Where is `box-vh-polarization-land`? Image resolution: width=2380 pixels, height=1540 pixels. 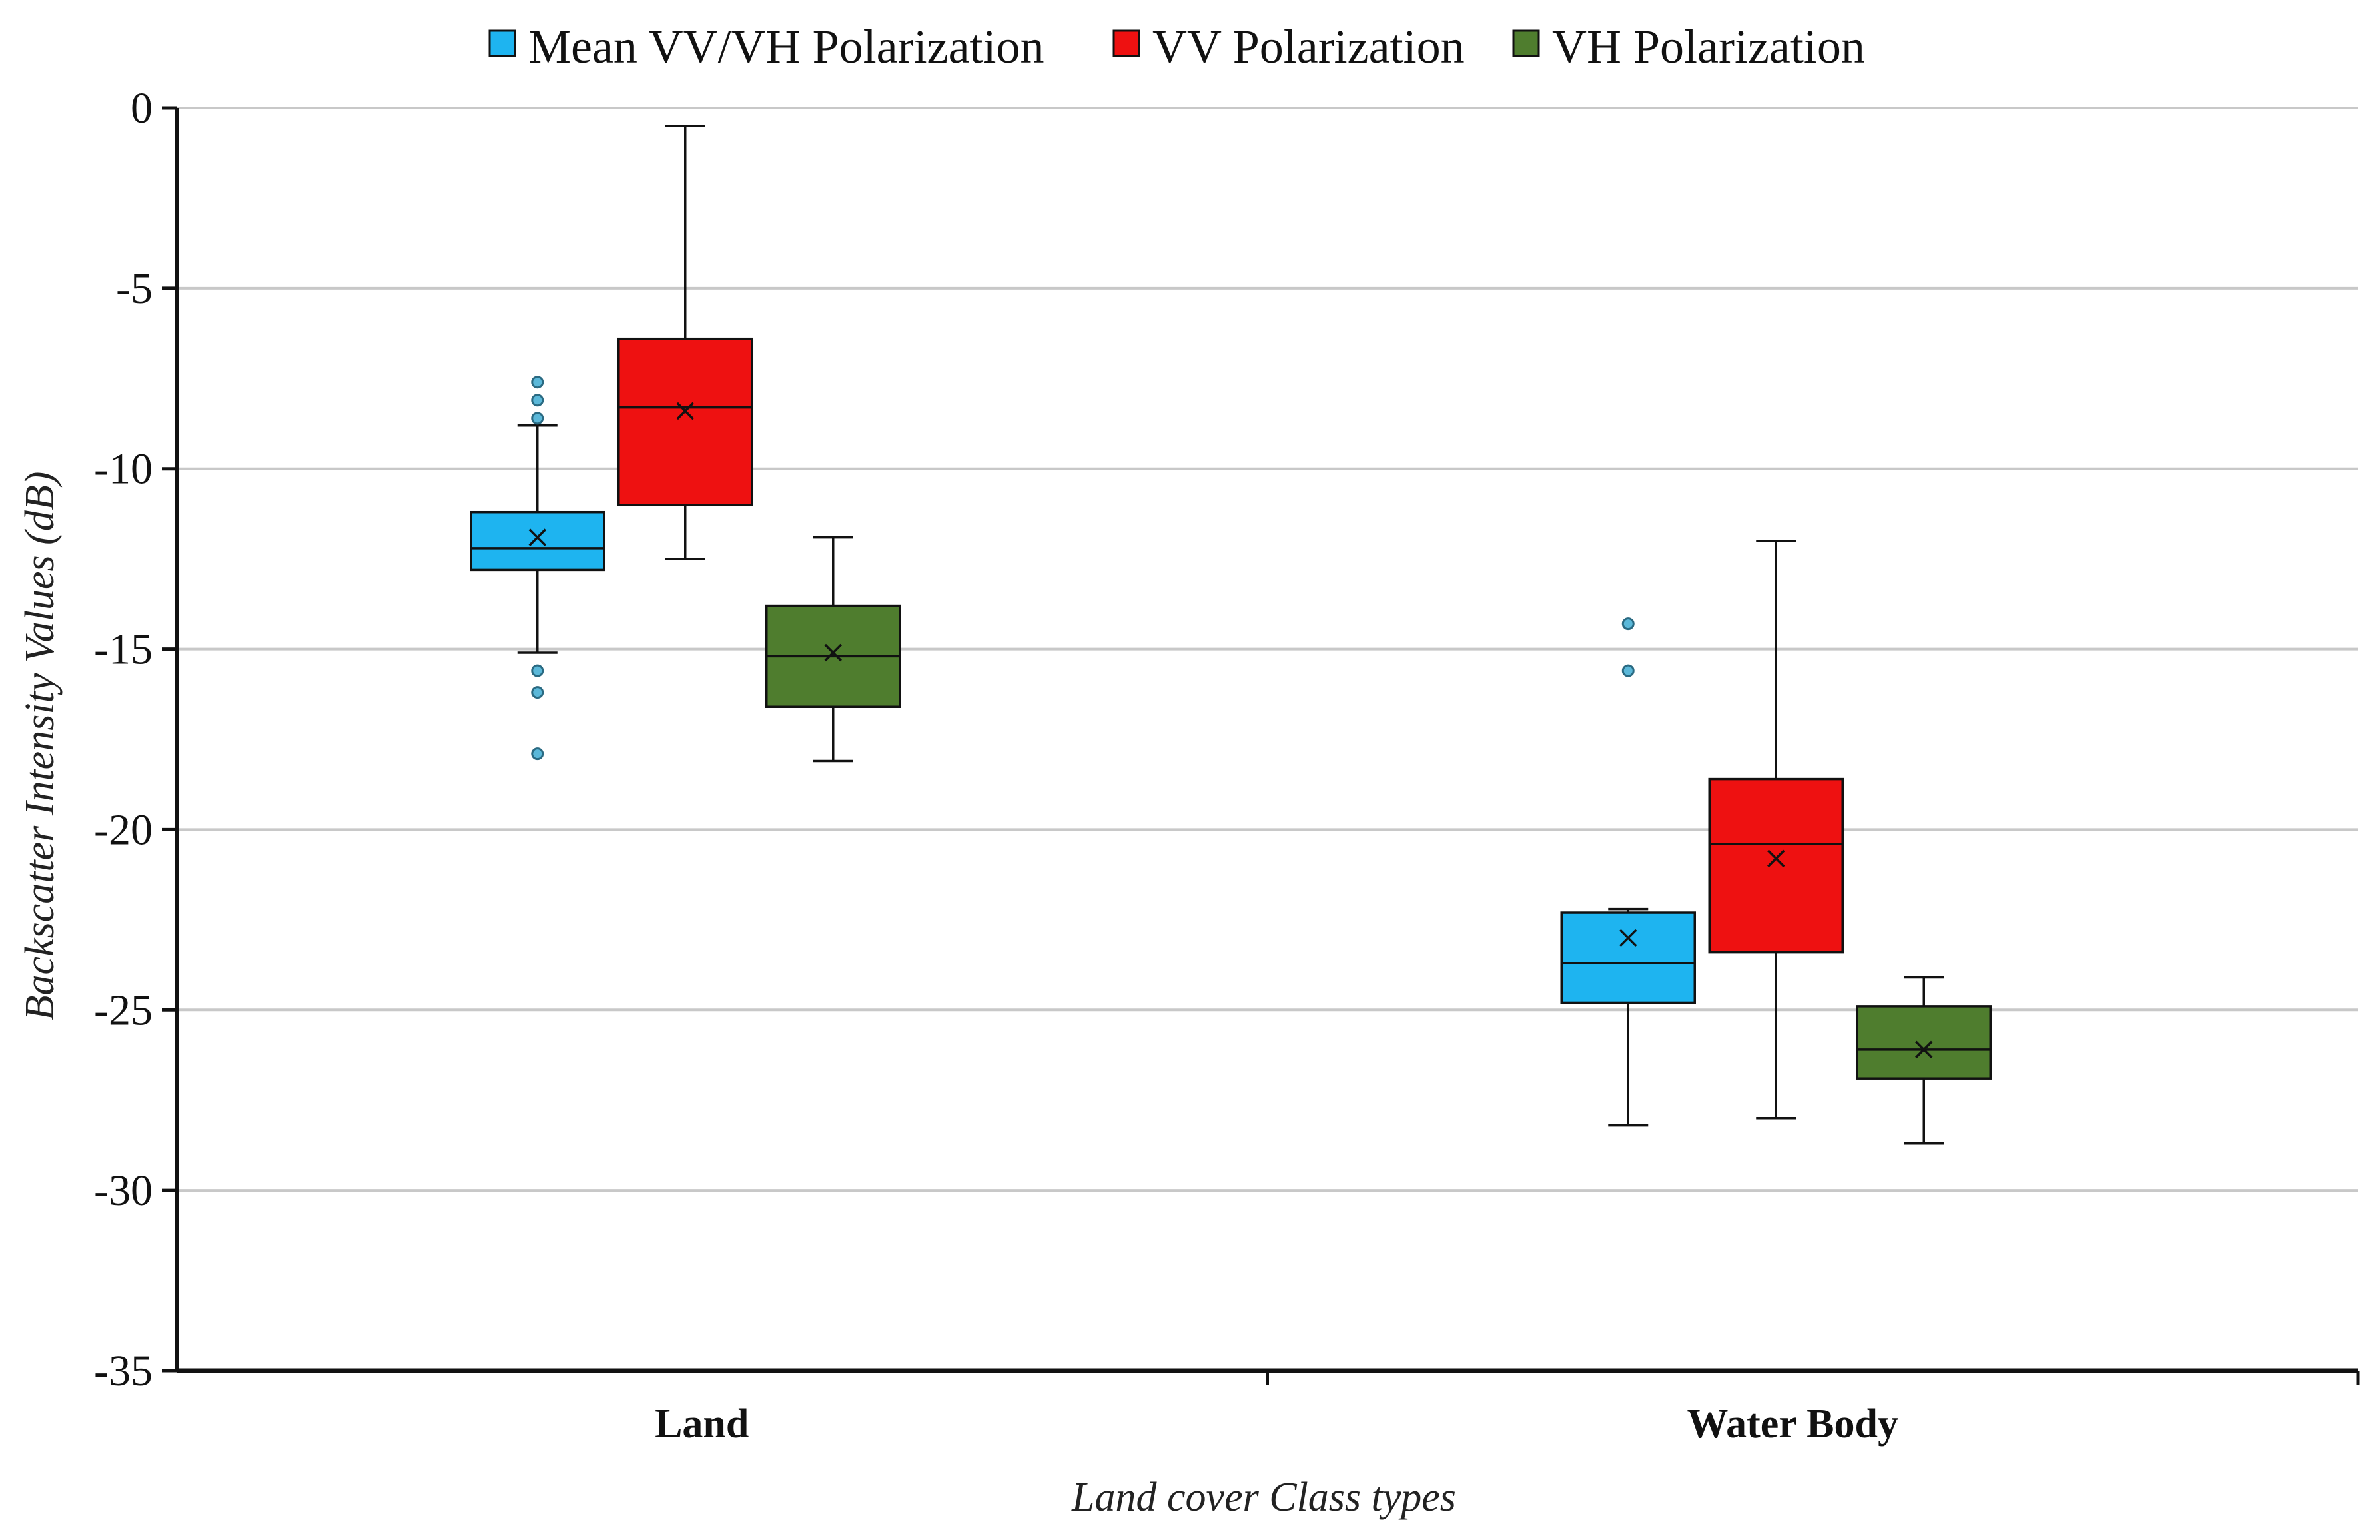 box-vh-polarization-land is located at coordinates (833, 649).